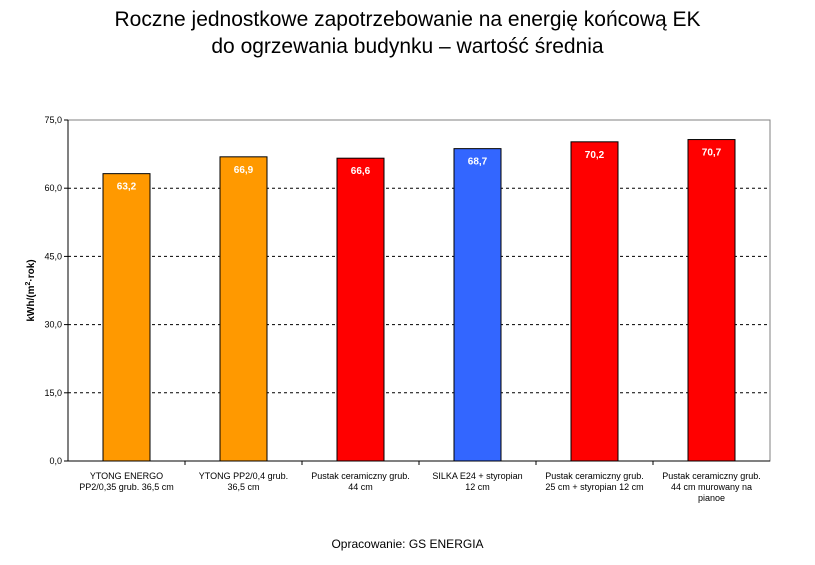 The height and width of the screenshot is (565, 815). I want to click on x-tick-label: 44 cm murowany na, so click(711, 487).